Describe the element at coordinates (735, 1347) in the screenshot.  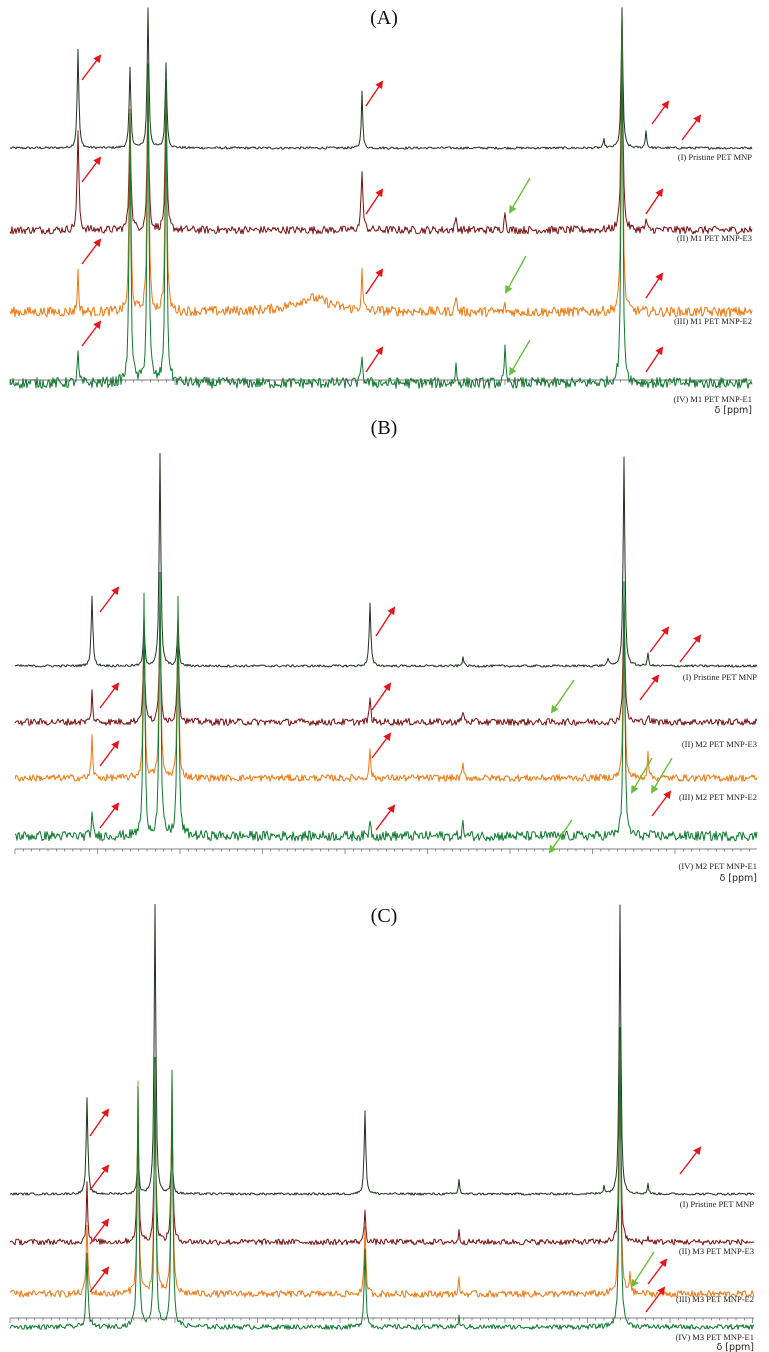
I see `panel-c-axis-label: δ [ppm]` at that location.